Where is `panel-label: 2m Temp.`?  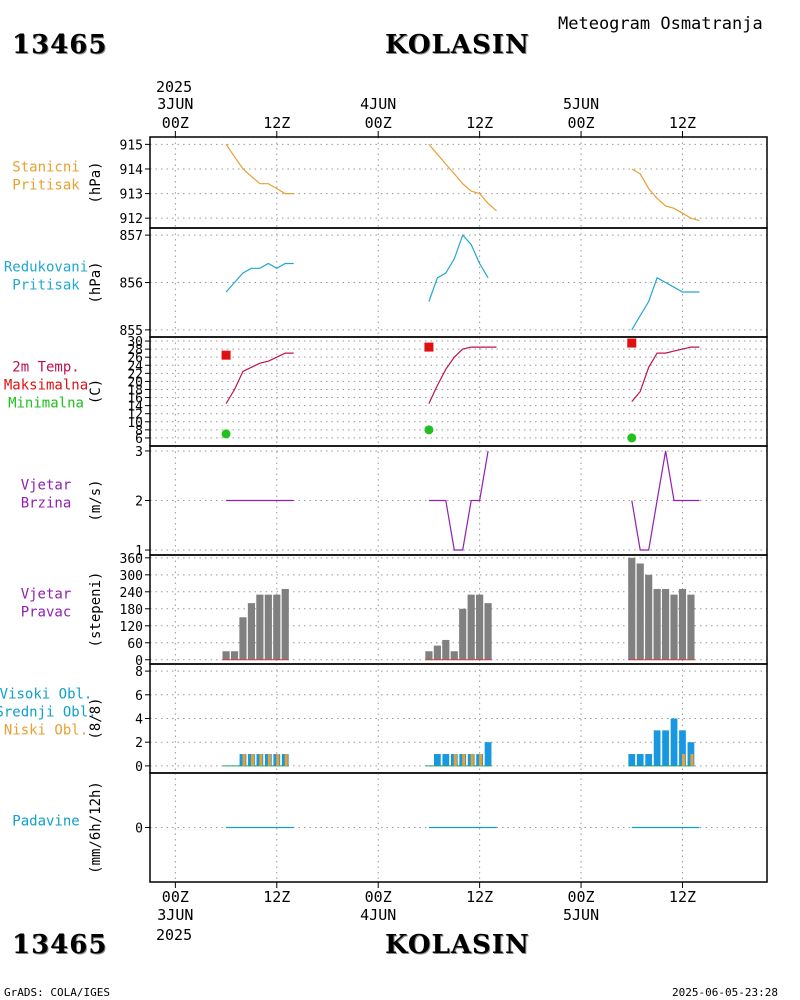 panel-label: 2m Temp. is located at coordinates (45, 368).